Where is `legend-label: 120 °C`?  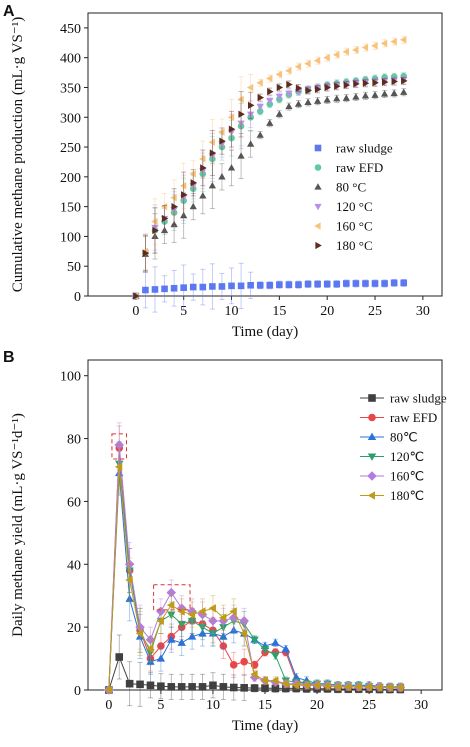
legend-label: 120 °C is located at coordinates (354, 206).